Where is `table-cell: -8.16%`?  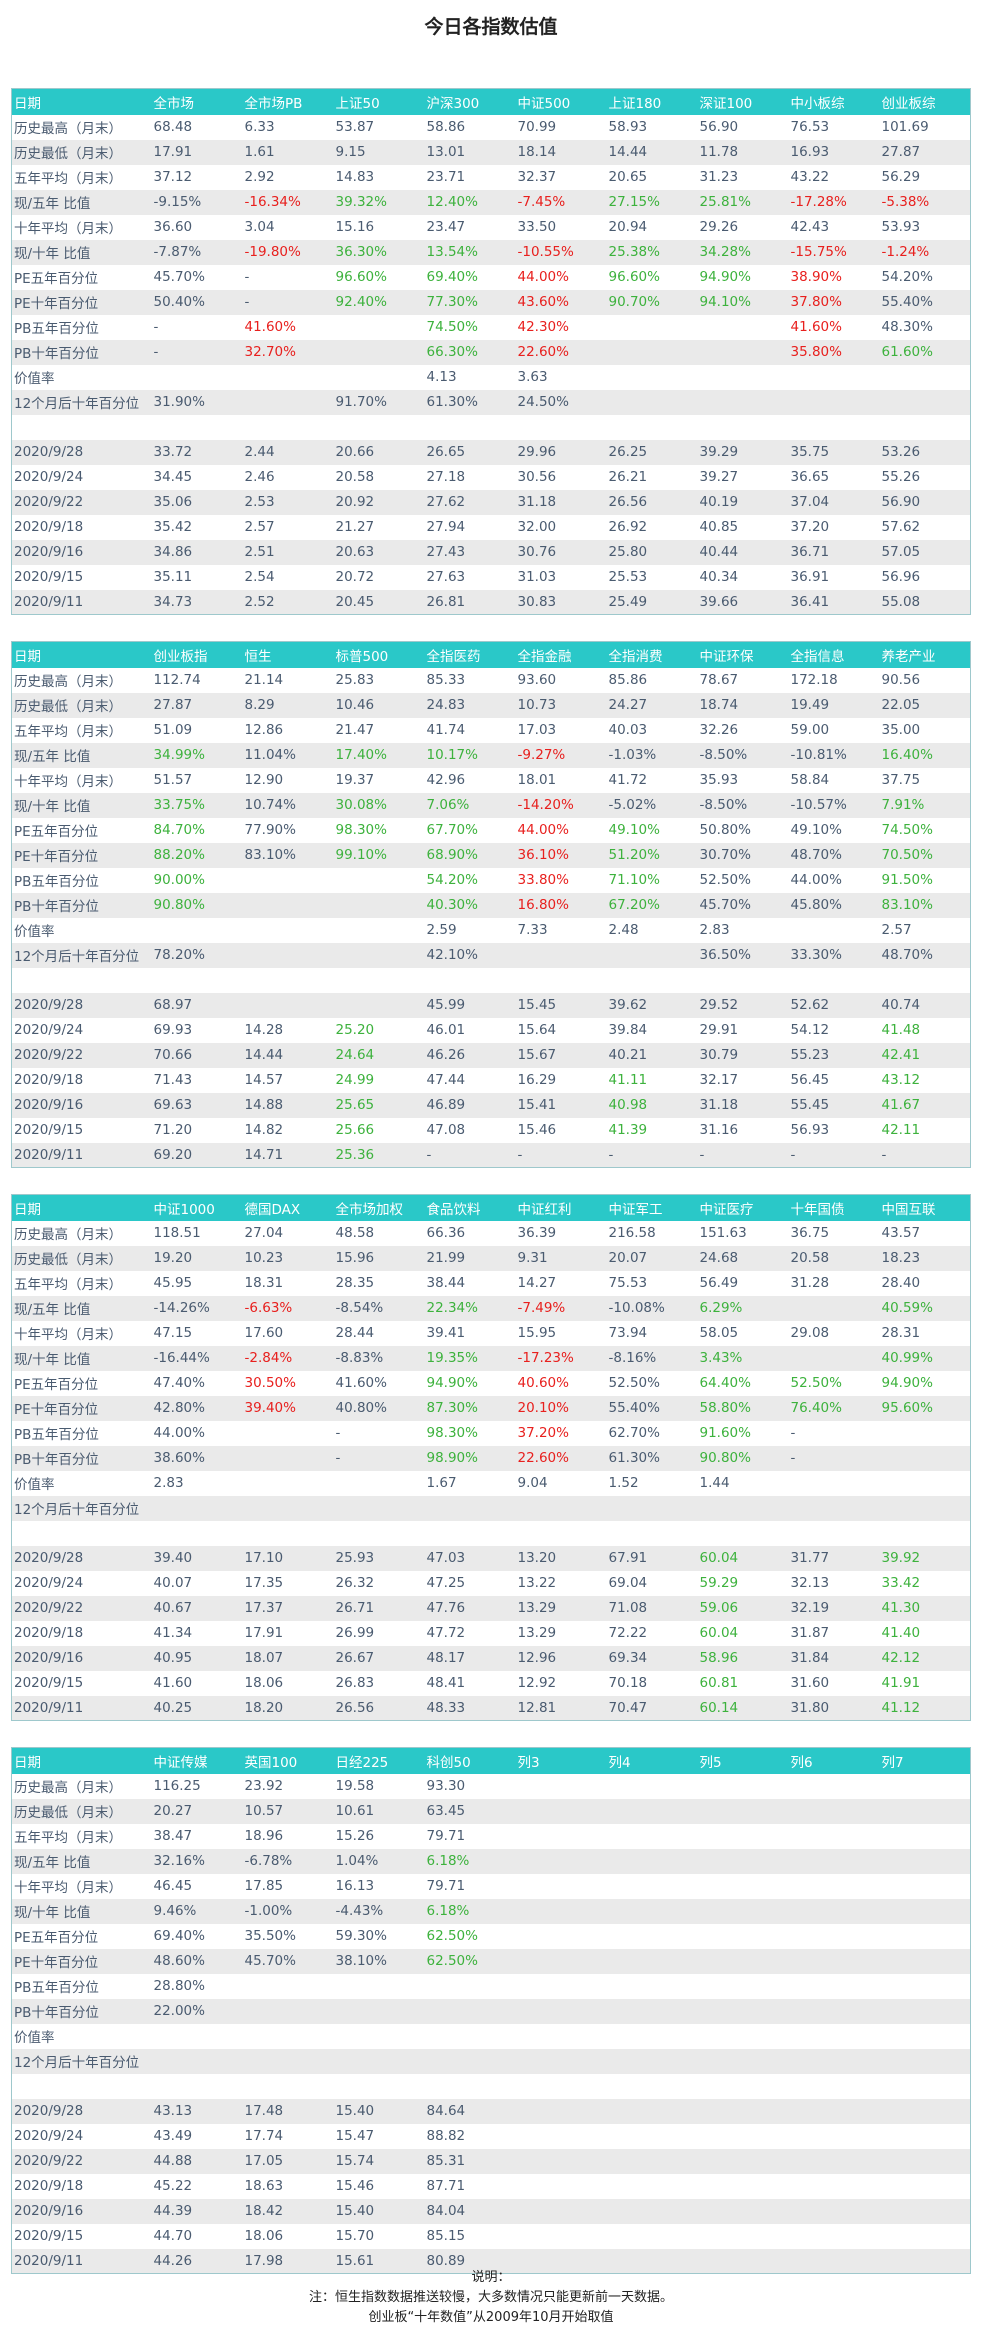 table-cell: -8.16% is located at coordinates (652, 1358).